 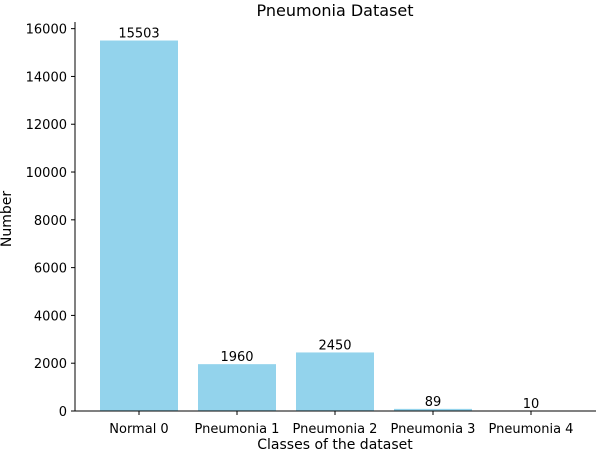 I want to click on y-tick-label: 4000, so click(x=50, y=316).